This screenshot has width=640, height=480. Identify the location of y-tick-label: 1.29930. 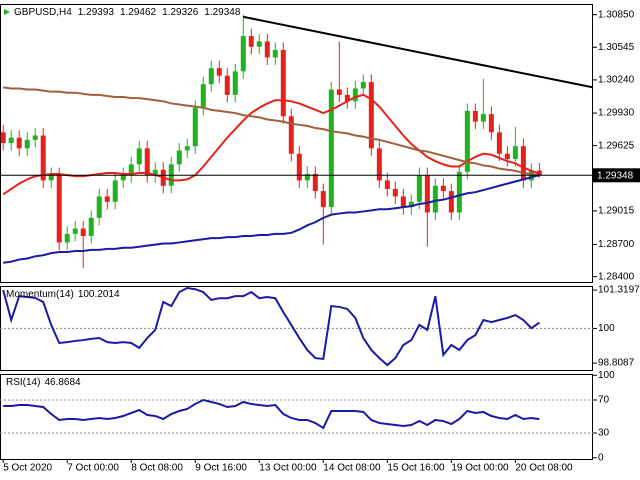
(616, 113).